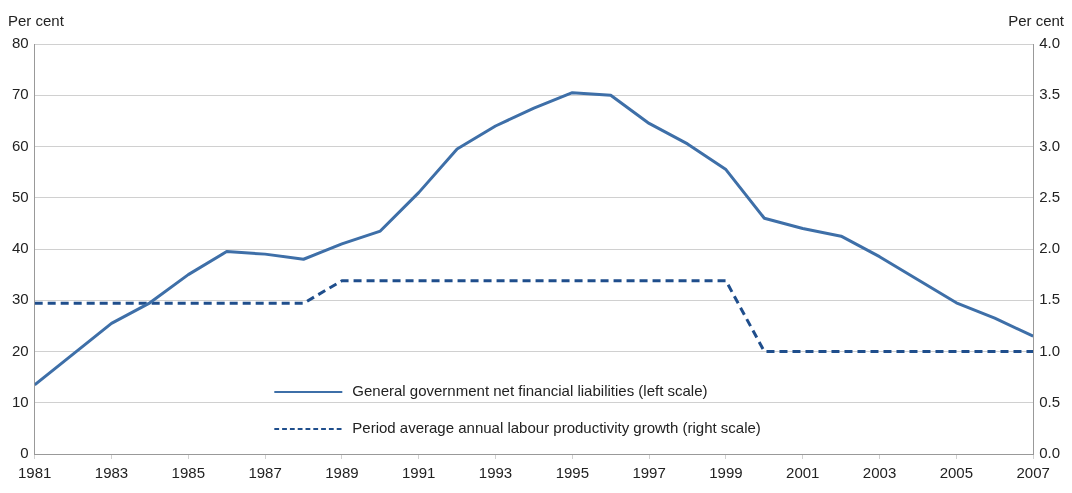  What do you see at coordinates (572, 473) in the screenshot?
I see `x-tick-label: 1995` at bounding box center [572, 473].